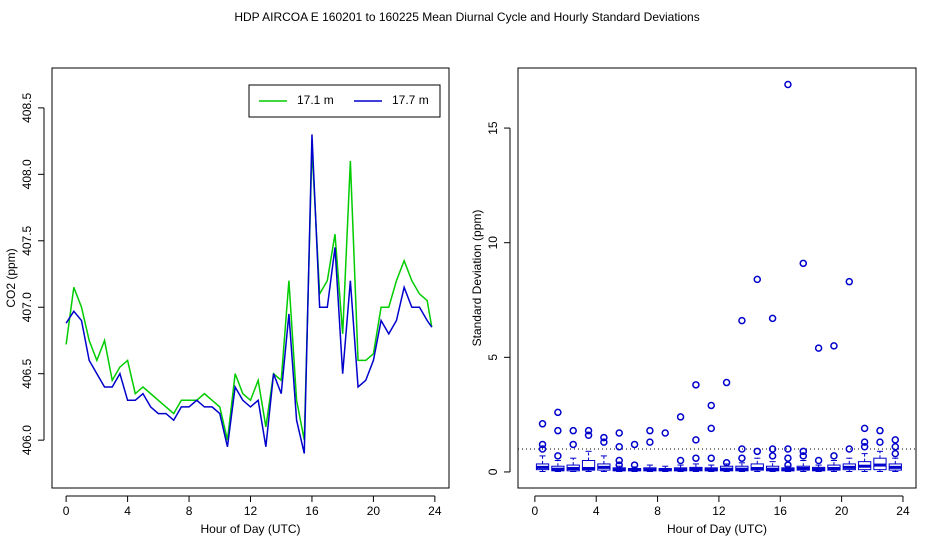  I want to click on box, so click(588, 465).